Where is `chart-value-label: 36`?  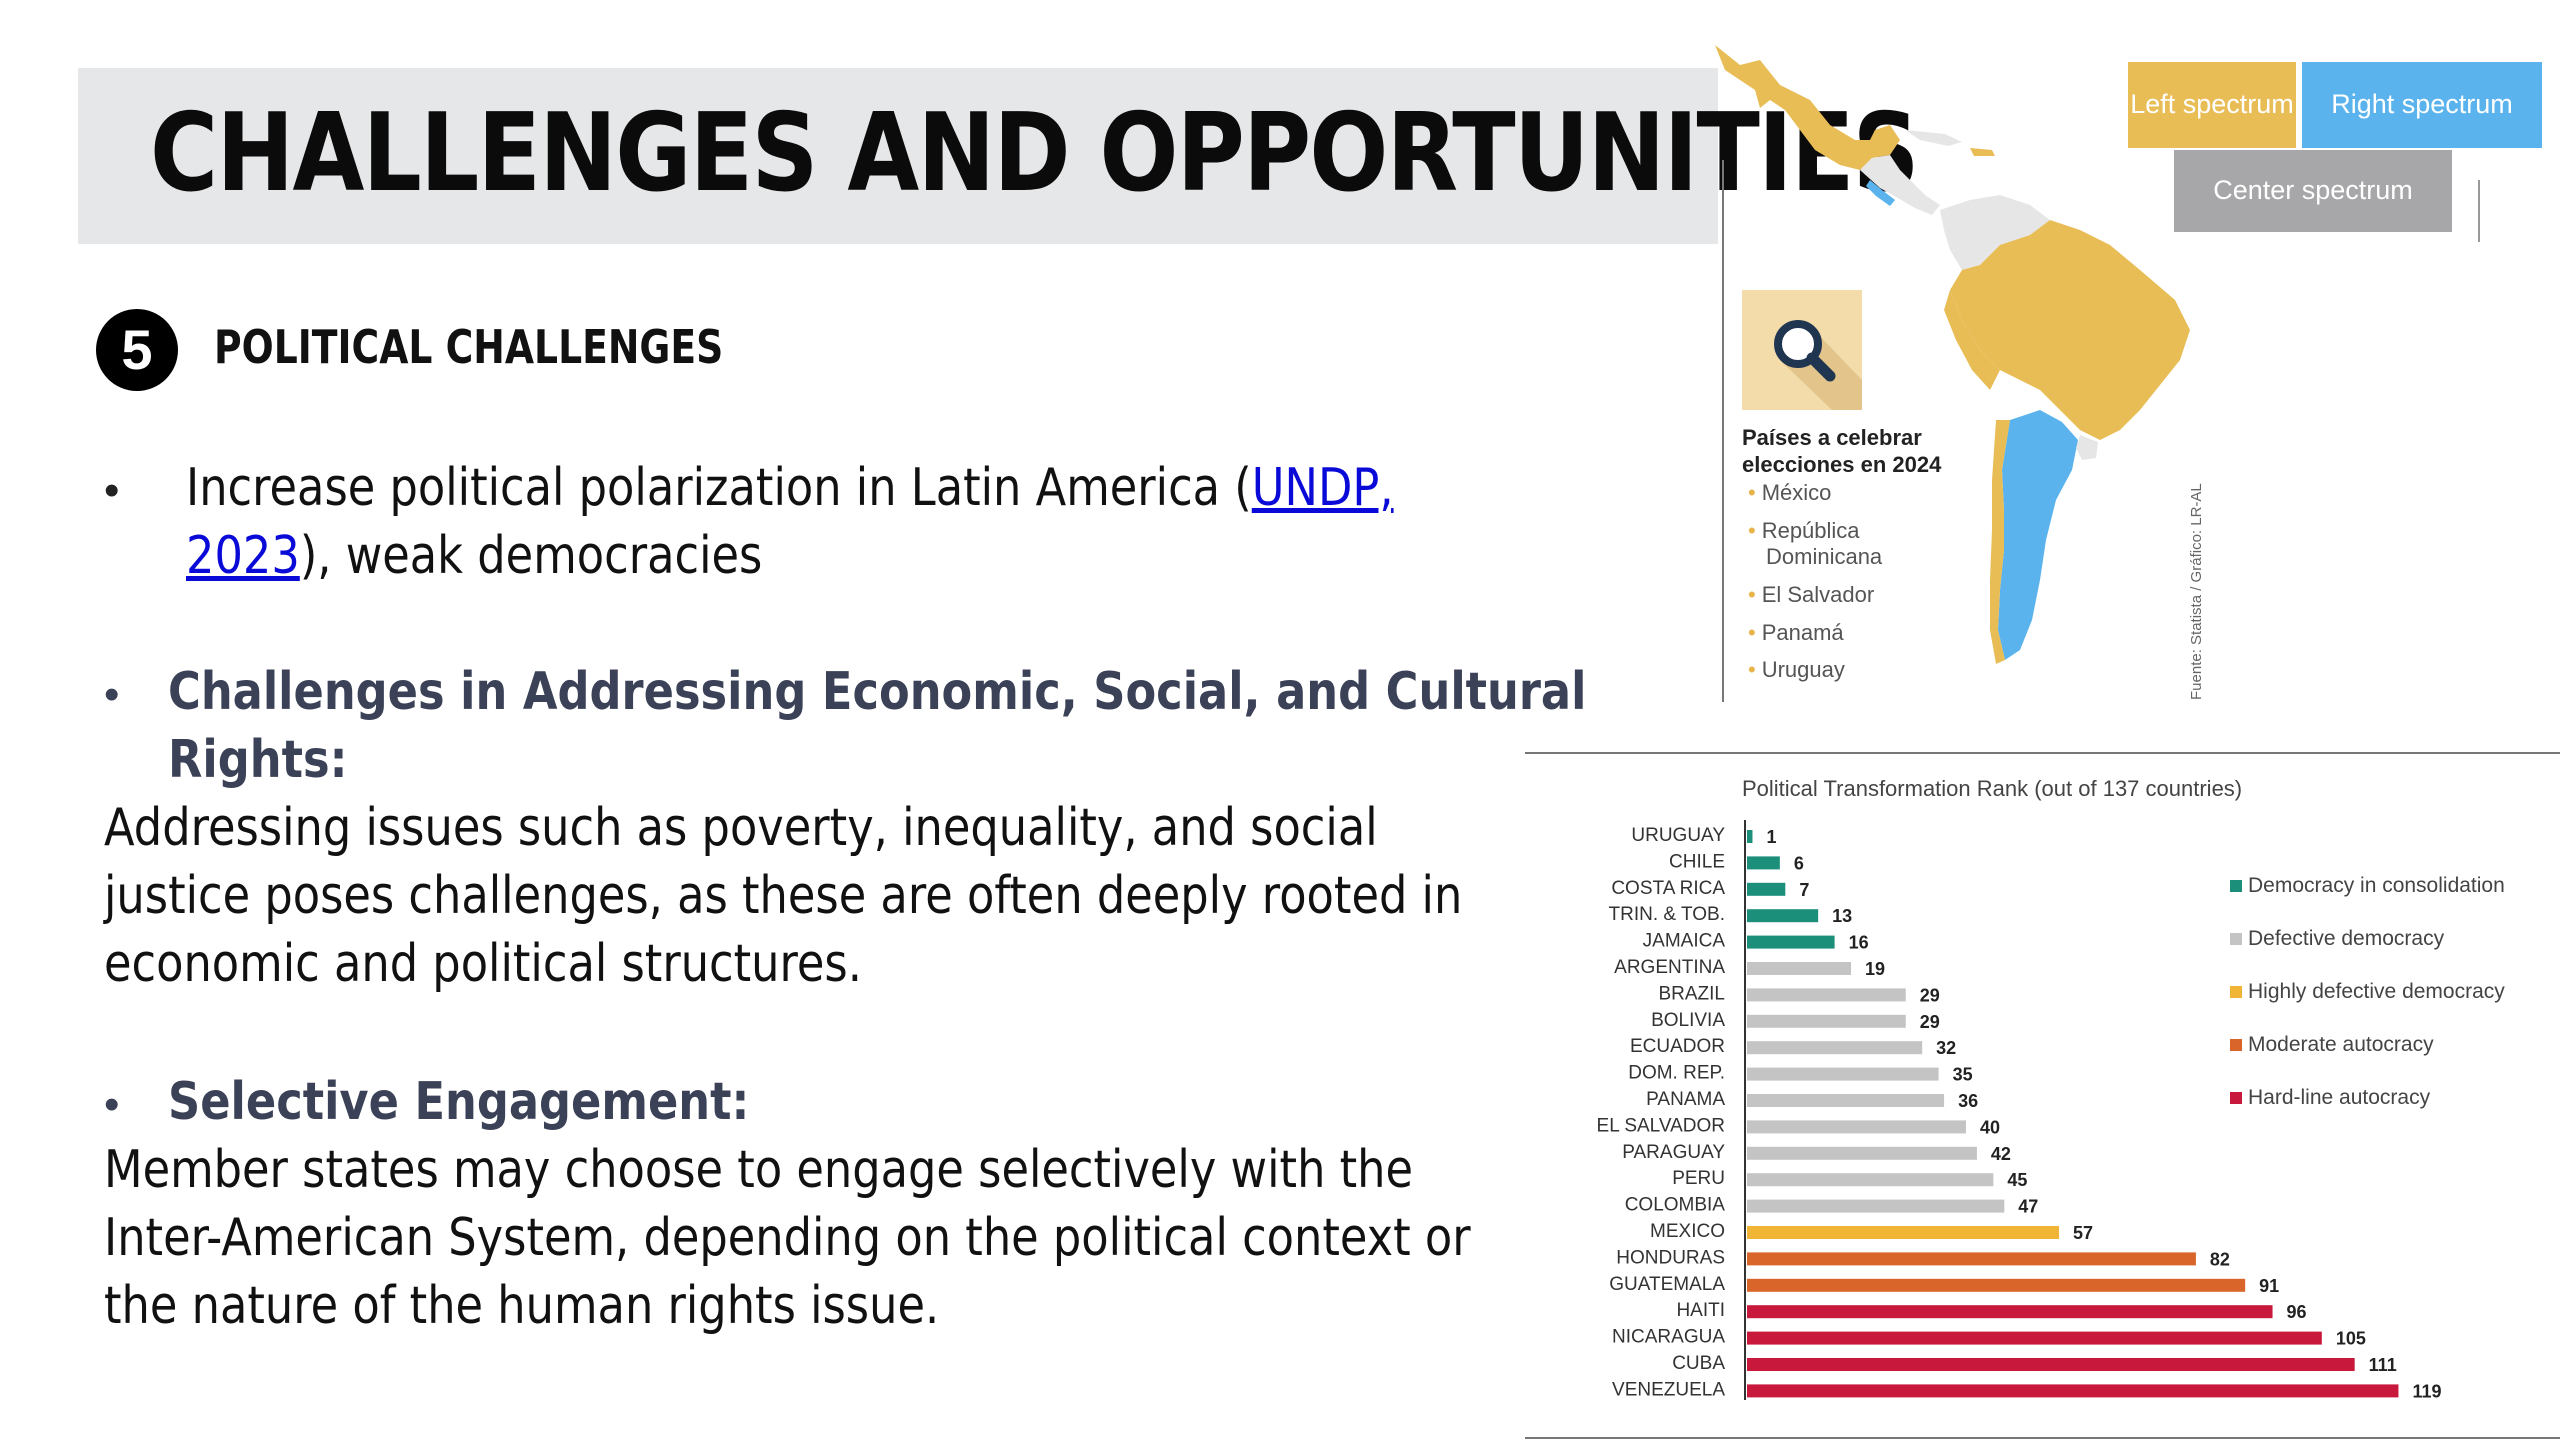
chart-value-label: 36 is located at coordinates (1968, 1101).